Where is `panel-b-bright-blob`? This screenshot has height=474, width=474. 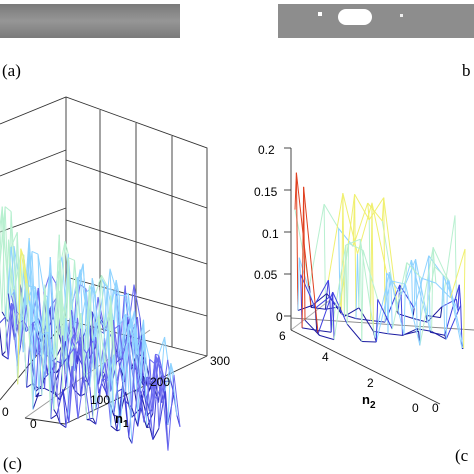 panel-b-bright-blob is located at coordinates (355, 17).